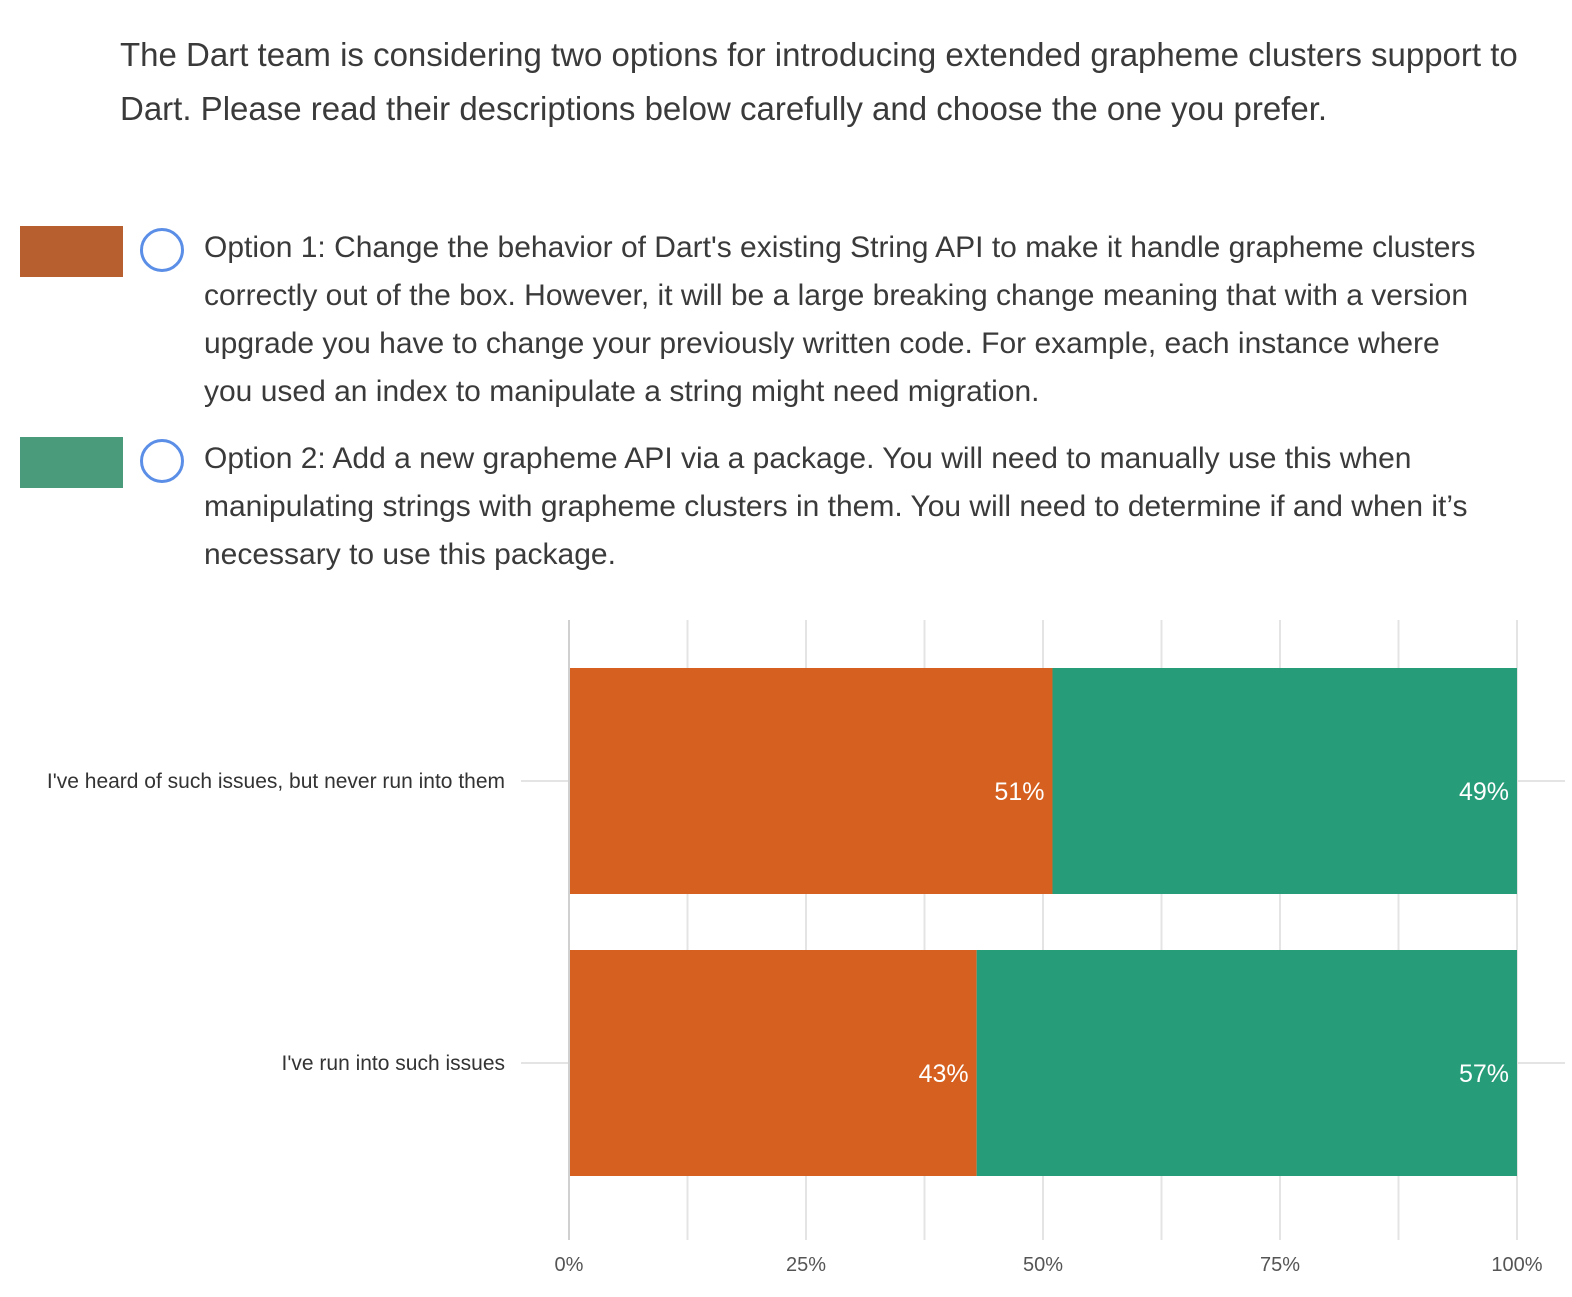 The image size is (1572, 1297). Describe the element at coordinates (944, 1074) in the screenshot. I see `data-label: 43%` at that location.